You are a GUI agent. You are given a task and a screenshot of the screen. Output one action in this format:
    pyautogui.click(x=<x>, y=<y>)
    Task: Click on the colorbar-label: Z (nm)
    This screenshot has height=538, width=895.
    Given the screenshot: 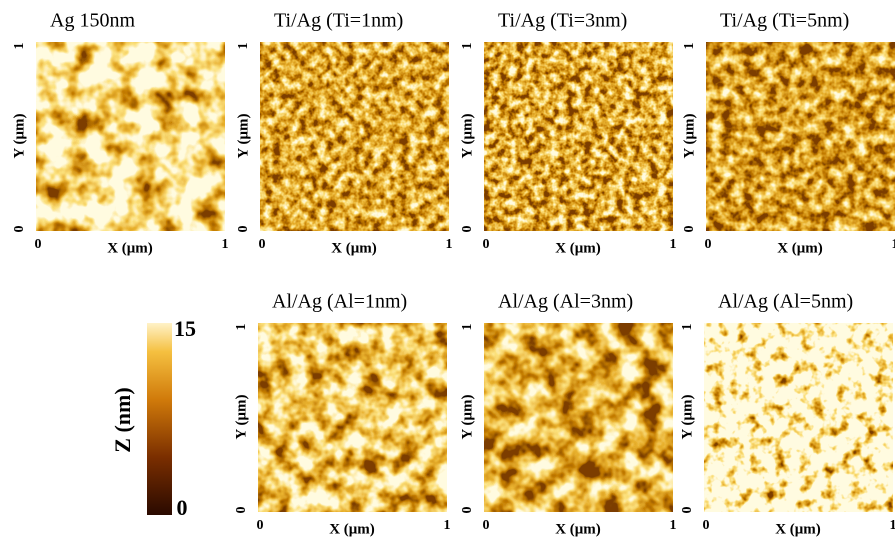 What is the action you would take?
    pyautogui.click(x=122, y=419)
    